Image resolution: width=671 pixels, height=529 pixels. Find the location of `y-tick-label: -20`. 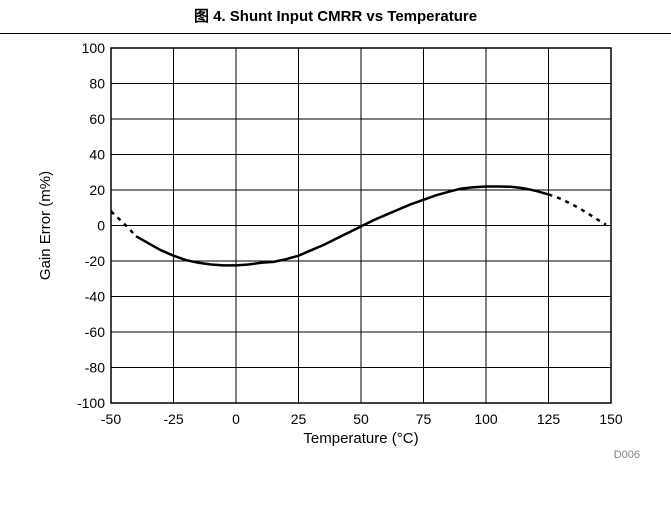

y-tick-label: -20 is located at coordinates (95, 261).